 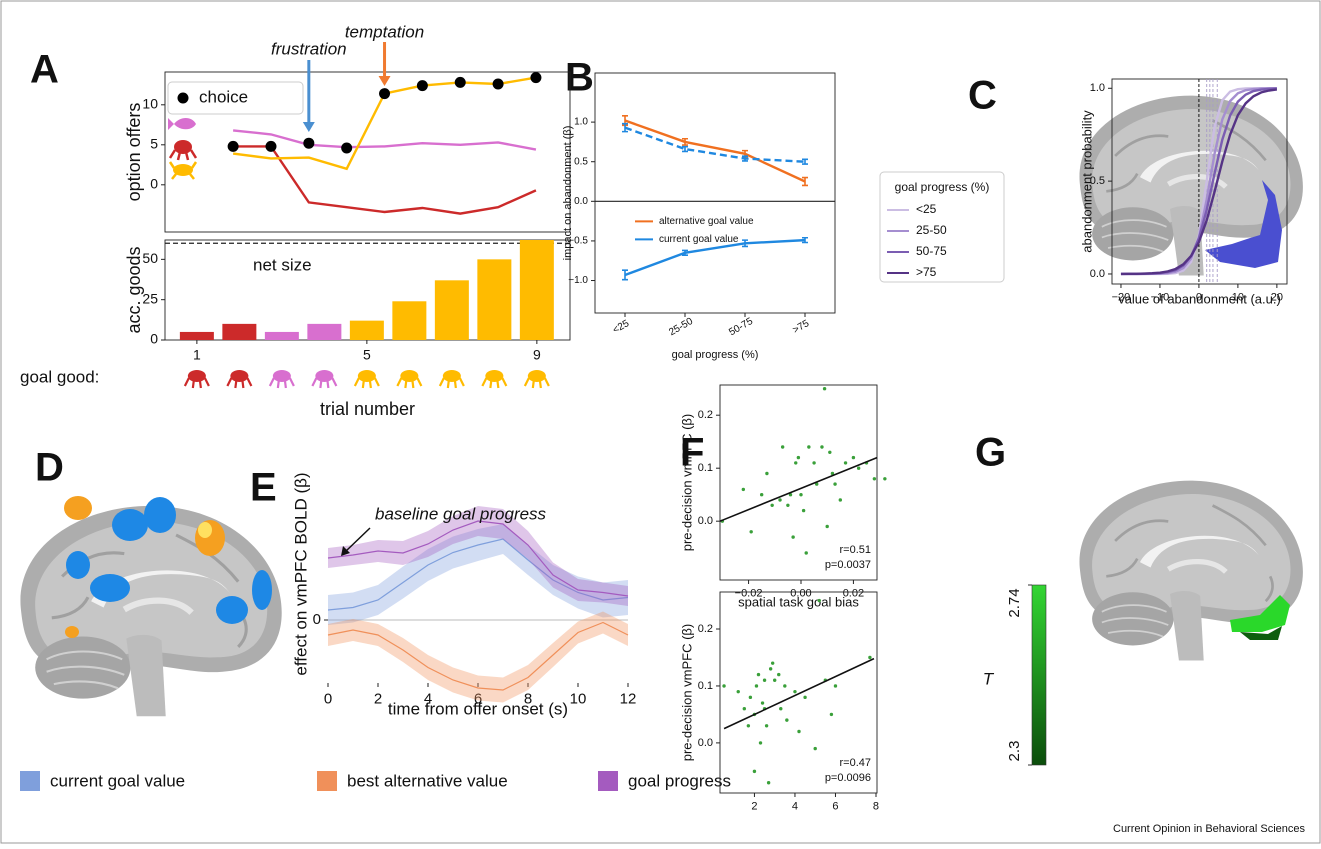 What do you see at coordinates (309, 48) in the screenshot?
I see `annotation: frustration` at bounding box center [309, 48].